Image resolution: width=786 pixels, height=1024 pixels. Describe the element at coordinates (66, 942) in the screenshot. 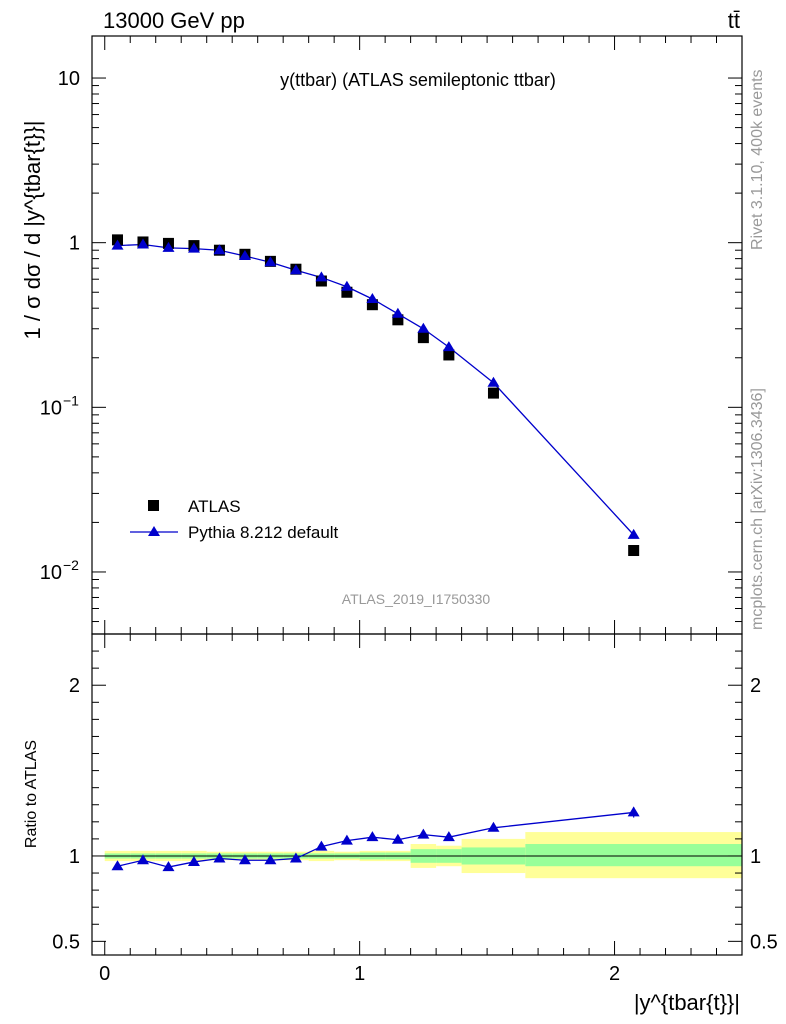

I see `ratio-y-tick-label: 0.5` at that location.